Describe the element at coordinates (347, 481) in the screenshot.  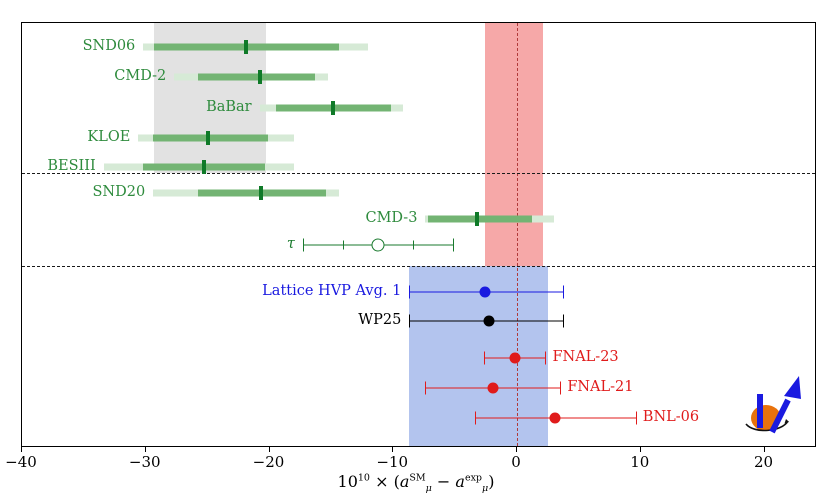
I see `xlabel-prefix: 10` at that location.